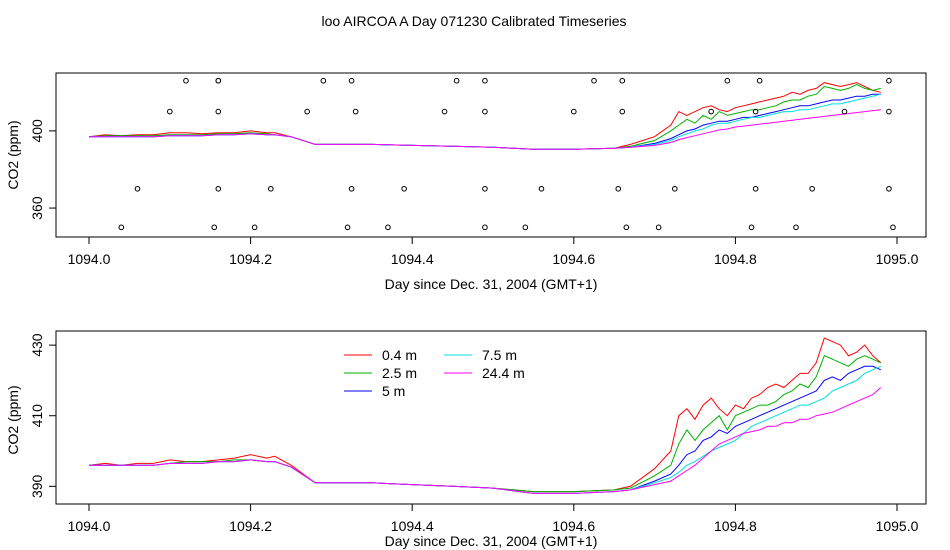 Image resolution: width=950 pixels, height=550 pixels. What do you see at coordinates (250, 526) in the screenshot?
I see `bottom-x-tick-label: 1094.2` at bounding box center [250, 526].